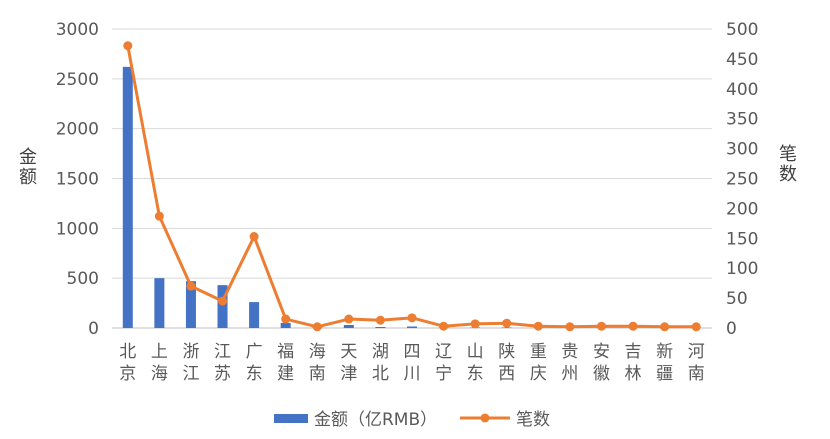  What do you see at coordinates (412, 374) in the screenshot?
I see `category-label-char: 川` at bounding box center [412, 374].